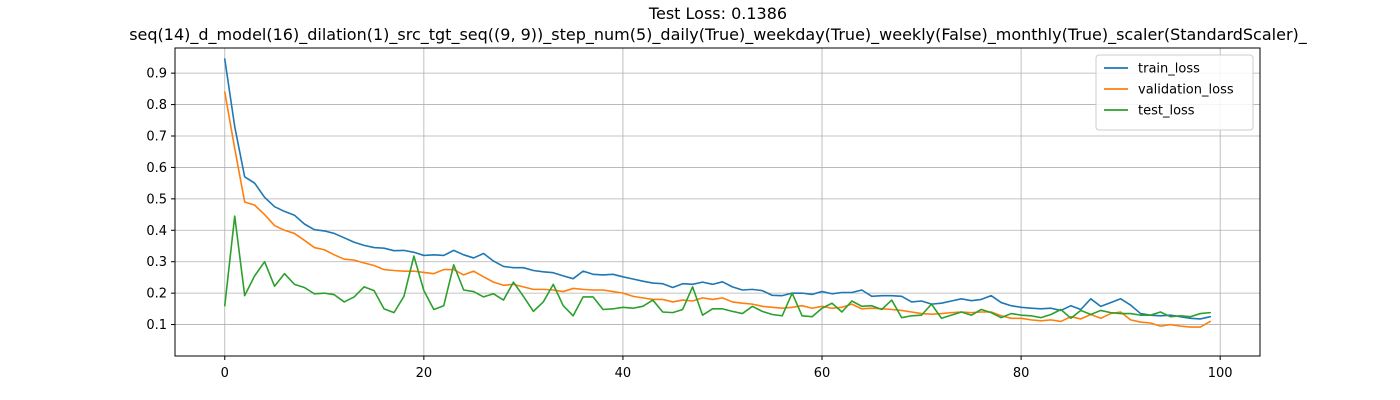  Describe the element at coordinates (623, 373) in the screenshot. I see `x-tick-label: 40` at that location.